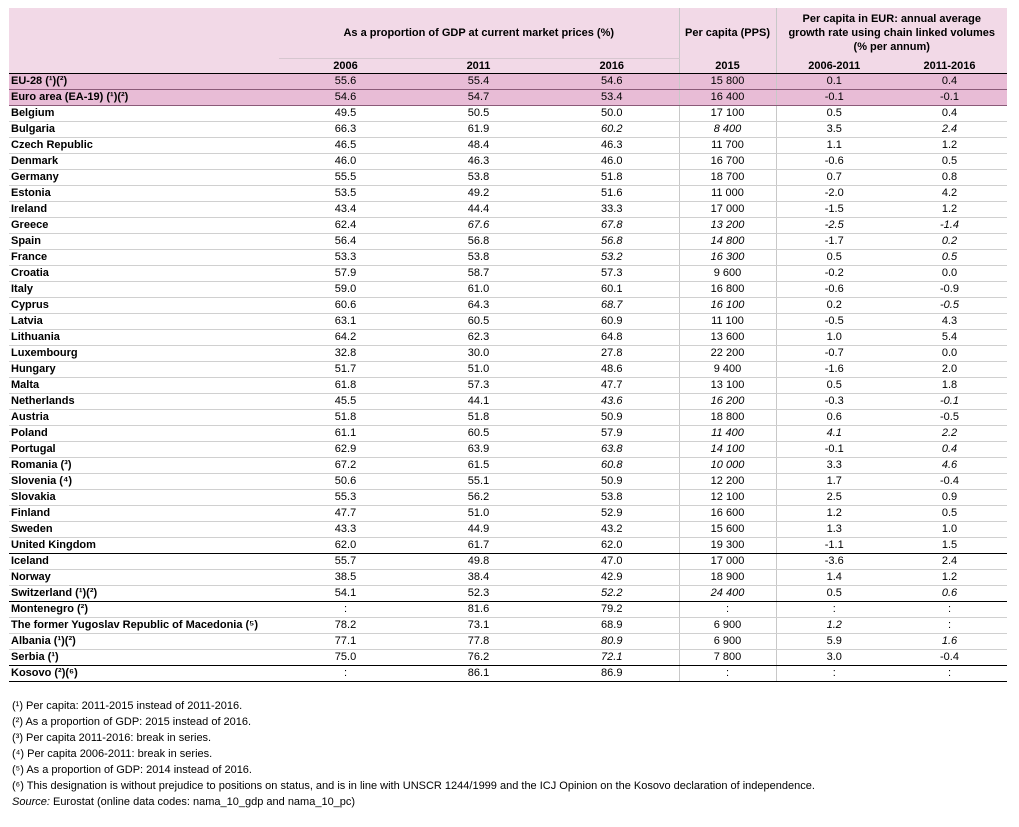 The image size is (1019, 827). I want to click on table-cell: 47.0, so click(612, 561).